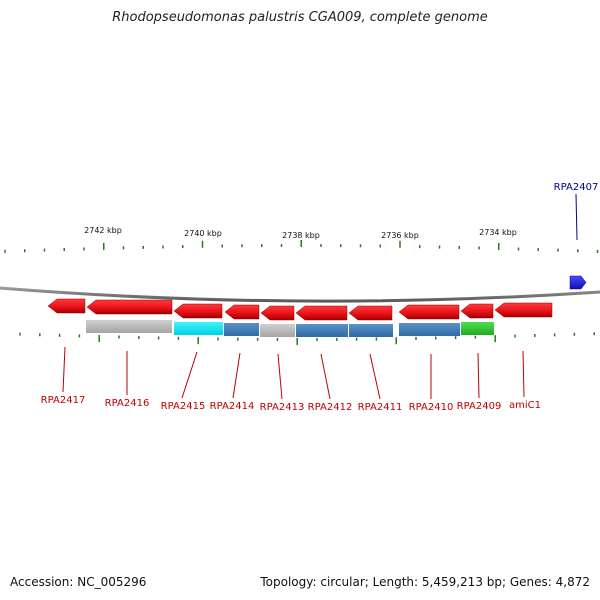 The width and height of the screenshot is (600, 600). What do you see at coordinates (301, 246) in the screenshot?
I see `upper-scale-ticks` at bounding box center [301, 246].